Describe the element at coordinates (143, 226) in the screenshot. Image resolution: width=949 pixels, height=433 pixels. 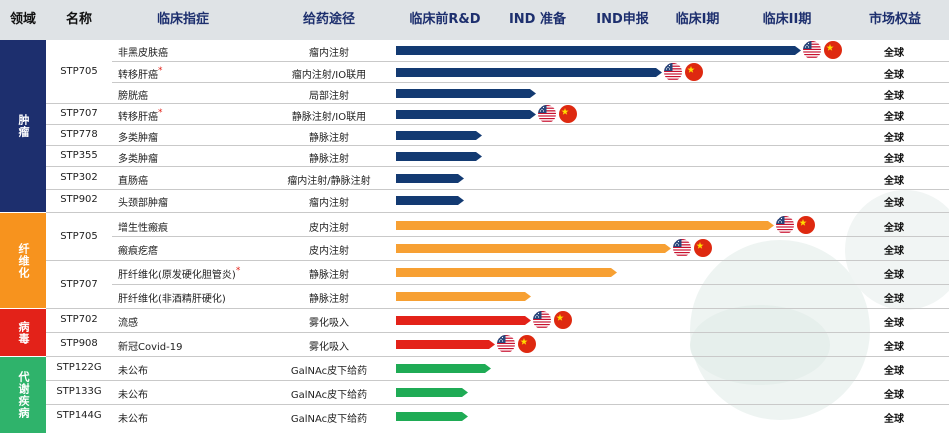
I see `indication-cell: 增生性瘢痕` at that location.